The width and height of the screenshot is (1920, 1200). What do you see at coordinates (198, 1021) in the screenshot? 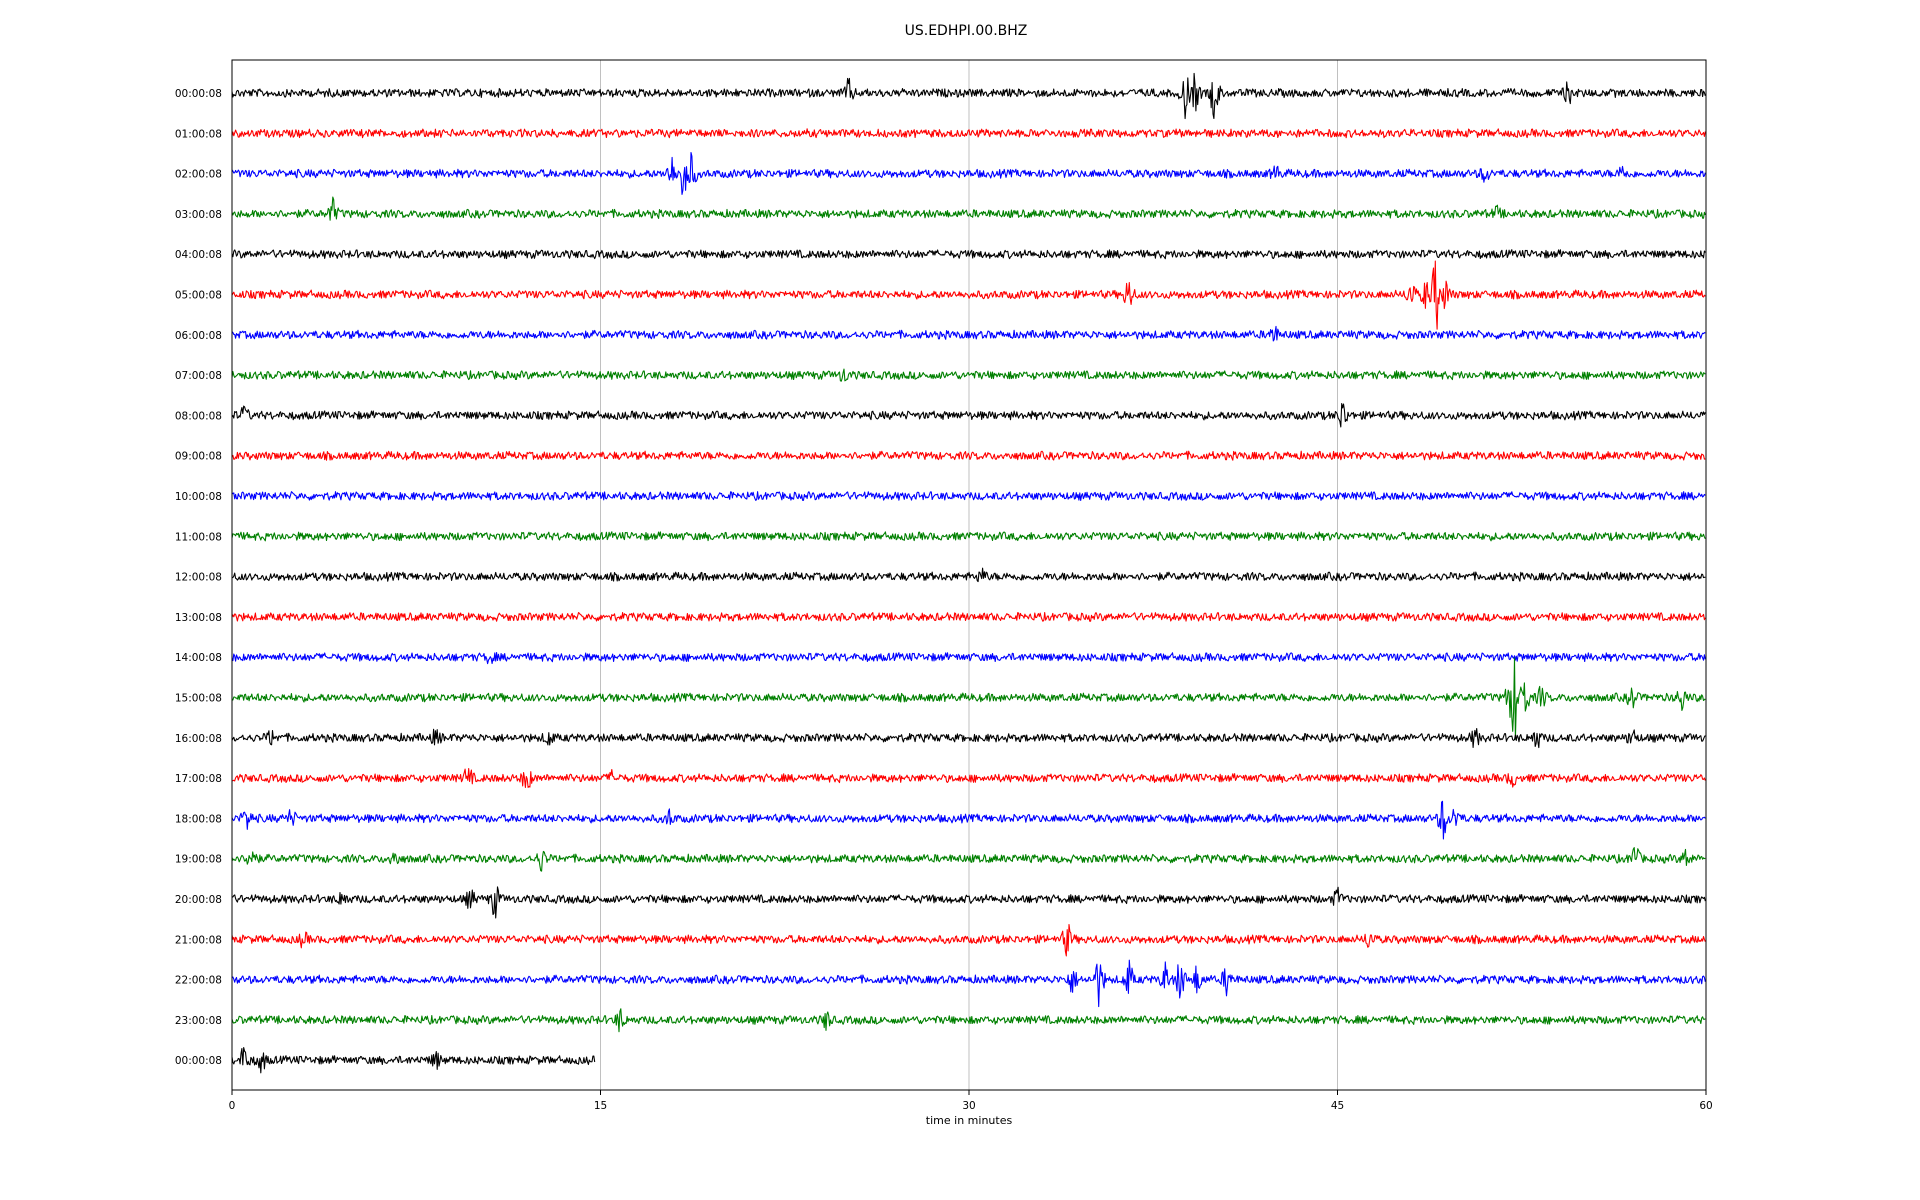
I see `row-time-label: 23:00:08` at bounding box center [198, 1021].